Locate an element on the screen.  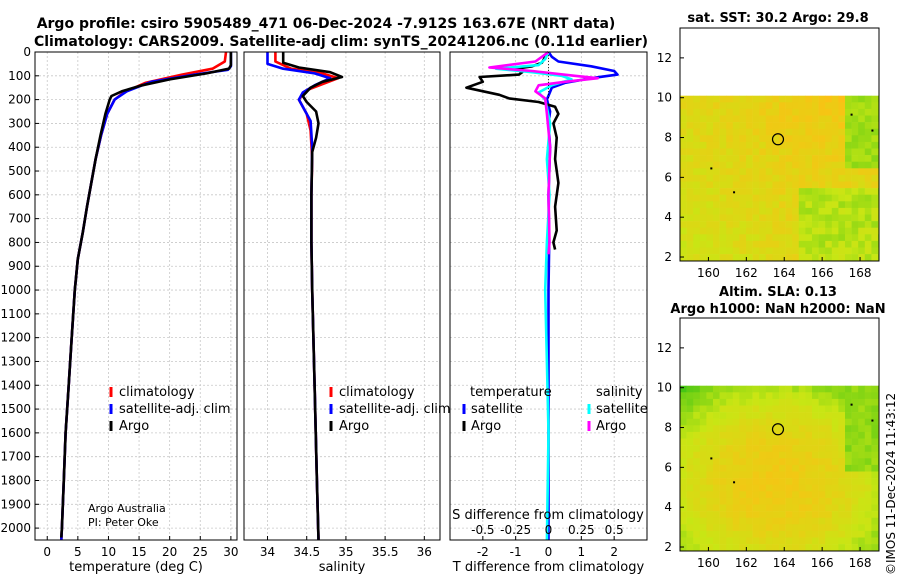
legend-entry: satellite is located at coordinates (622, 409).